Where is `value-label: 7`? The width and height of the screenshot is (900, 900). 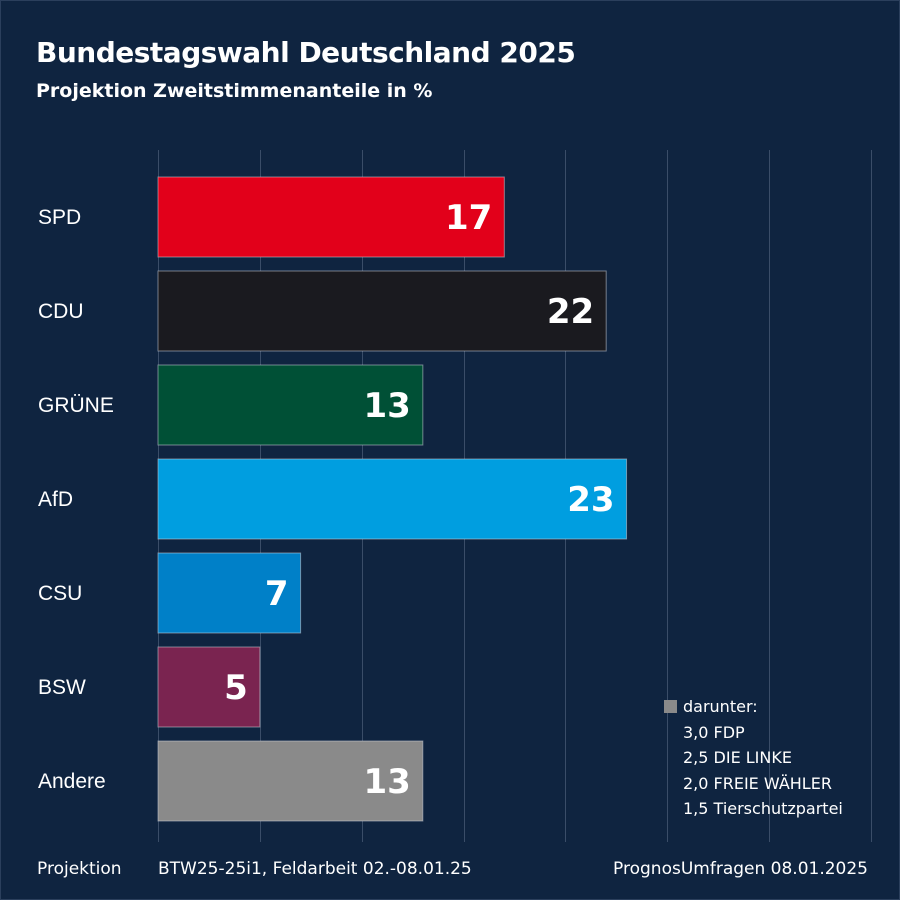
value-label: 7 is located at coordinates (277, 594).